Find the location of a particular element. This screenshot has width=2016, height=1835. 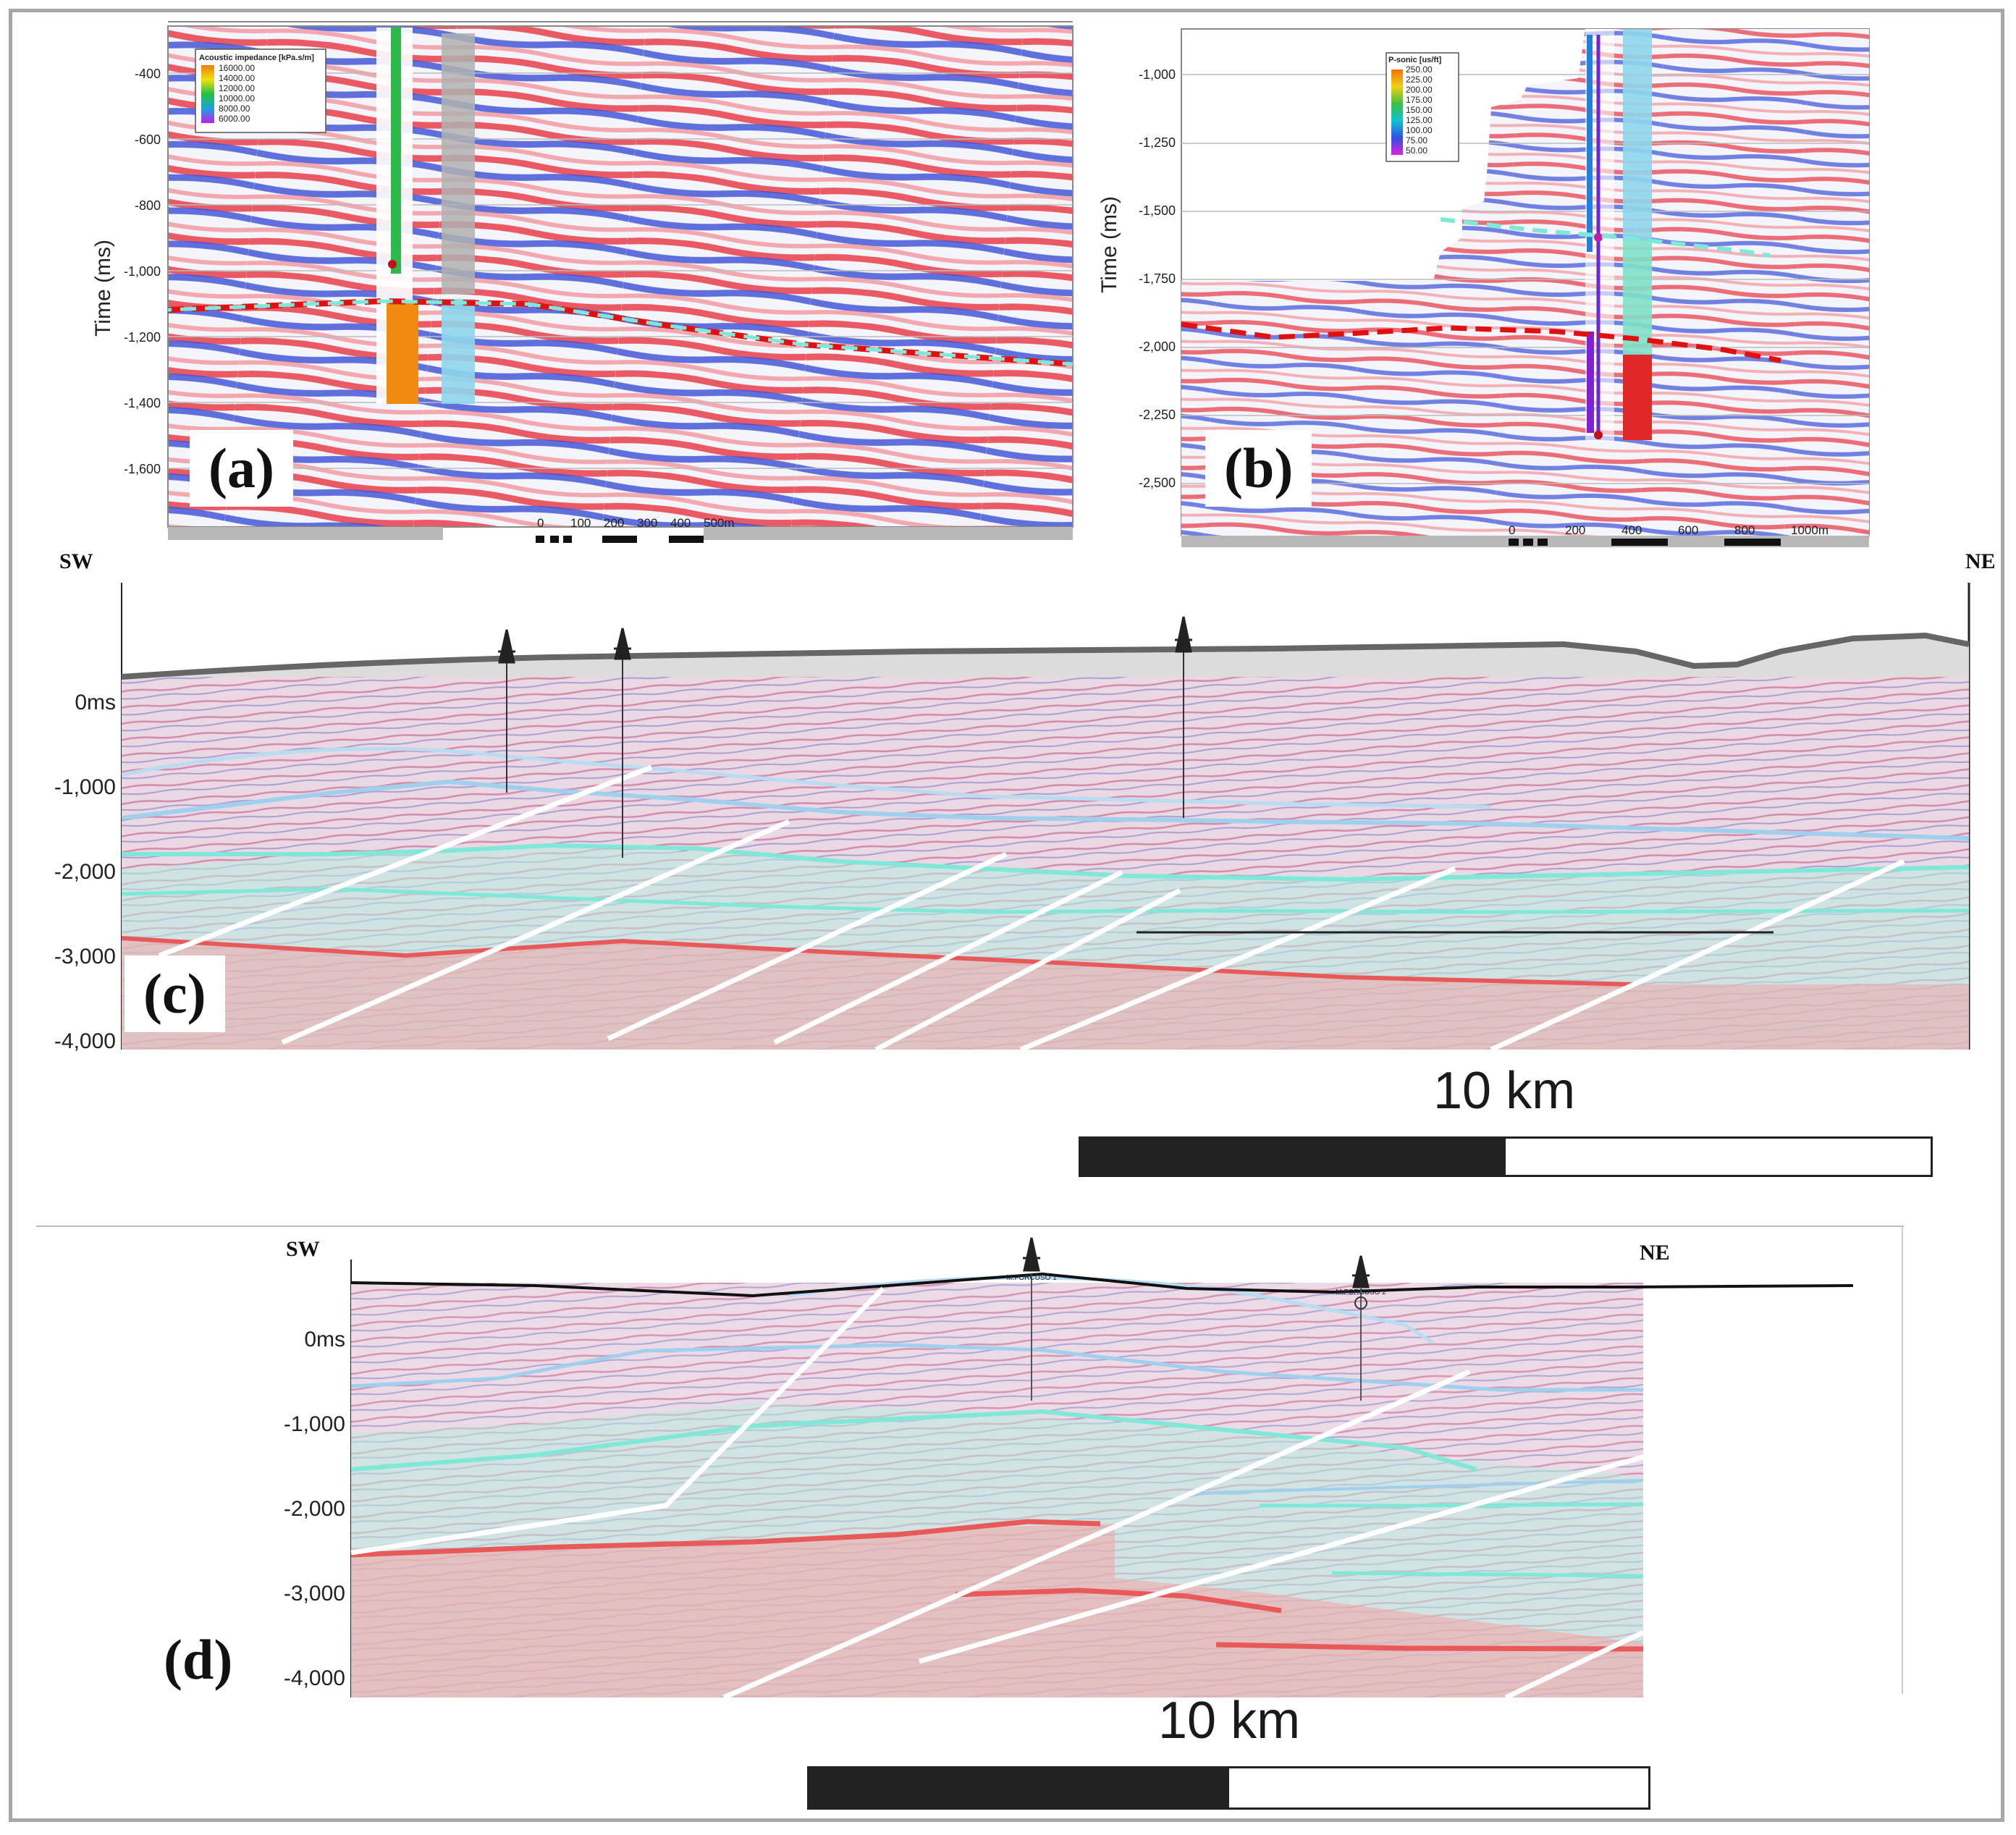

legend-value: 10000.00 is located at coordinates (237, 99).